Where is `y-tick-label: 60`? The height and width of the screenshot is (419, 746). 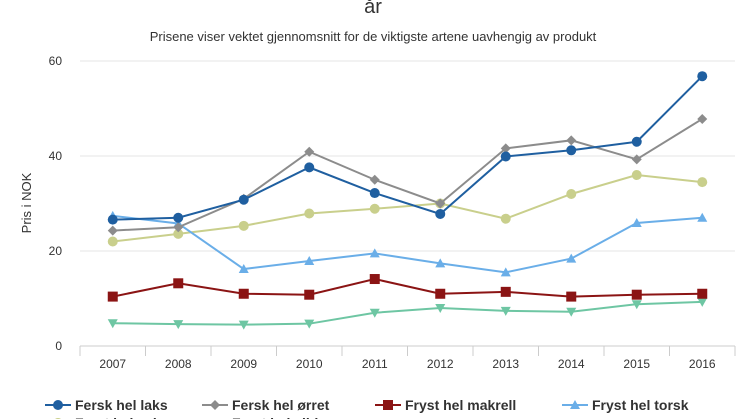 y-tick-label: 60 is located at coordinates (56, 61).